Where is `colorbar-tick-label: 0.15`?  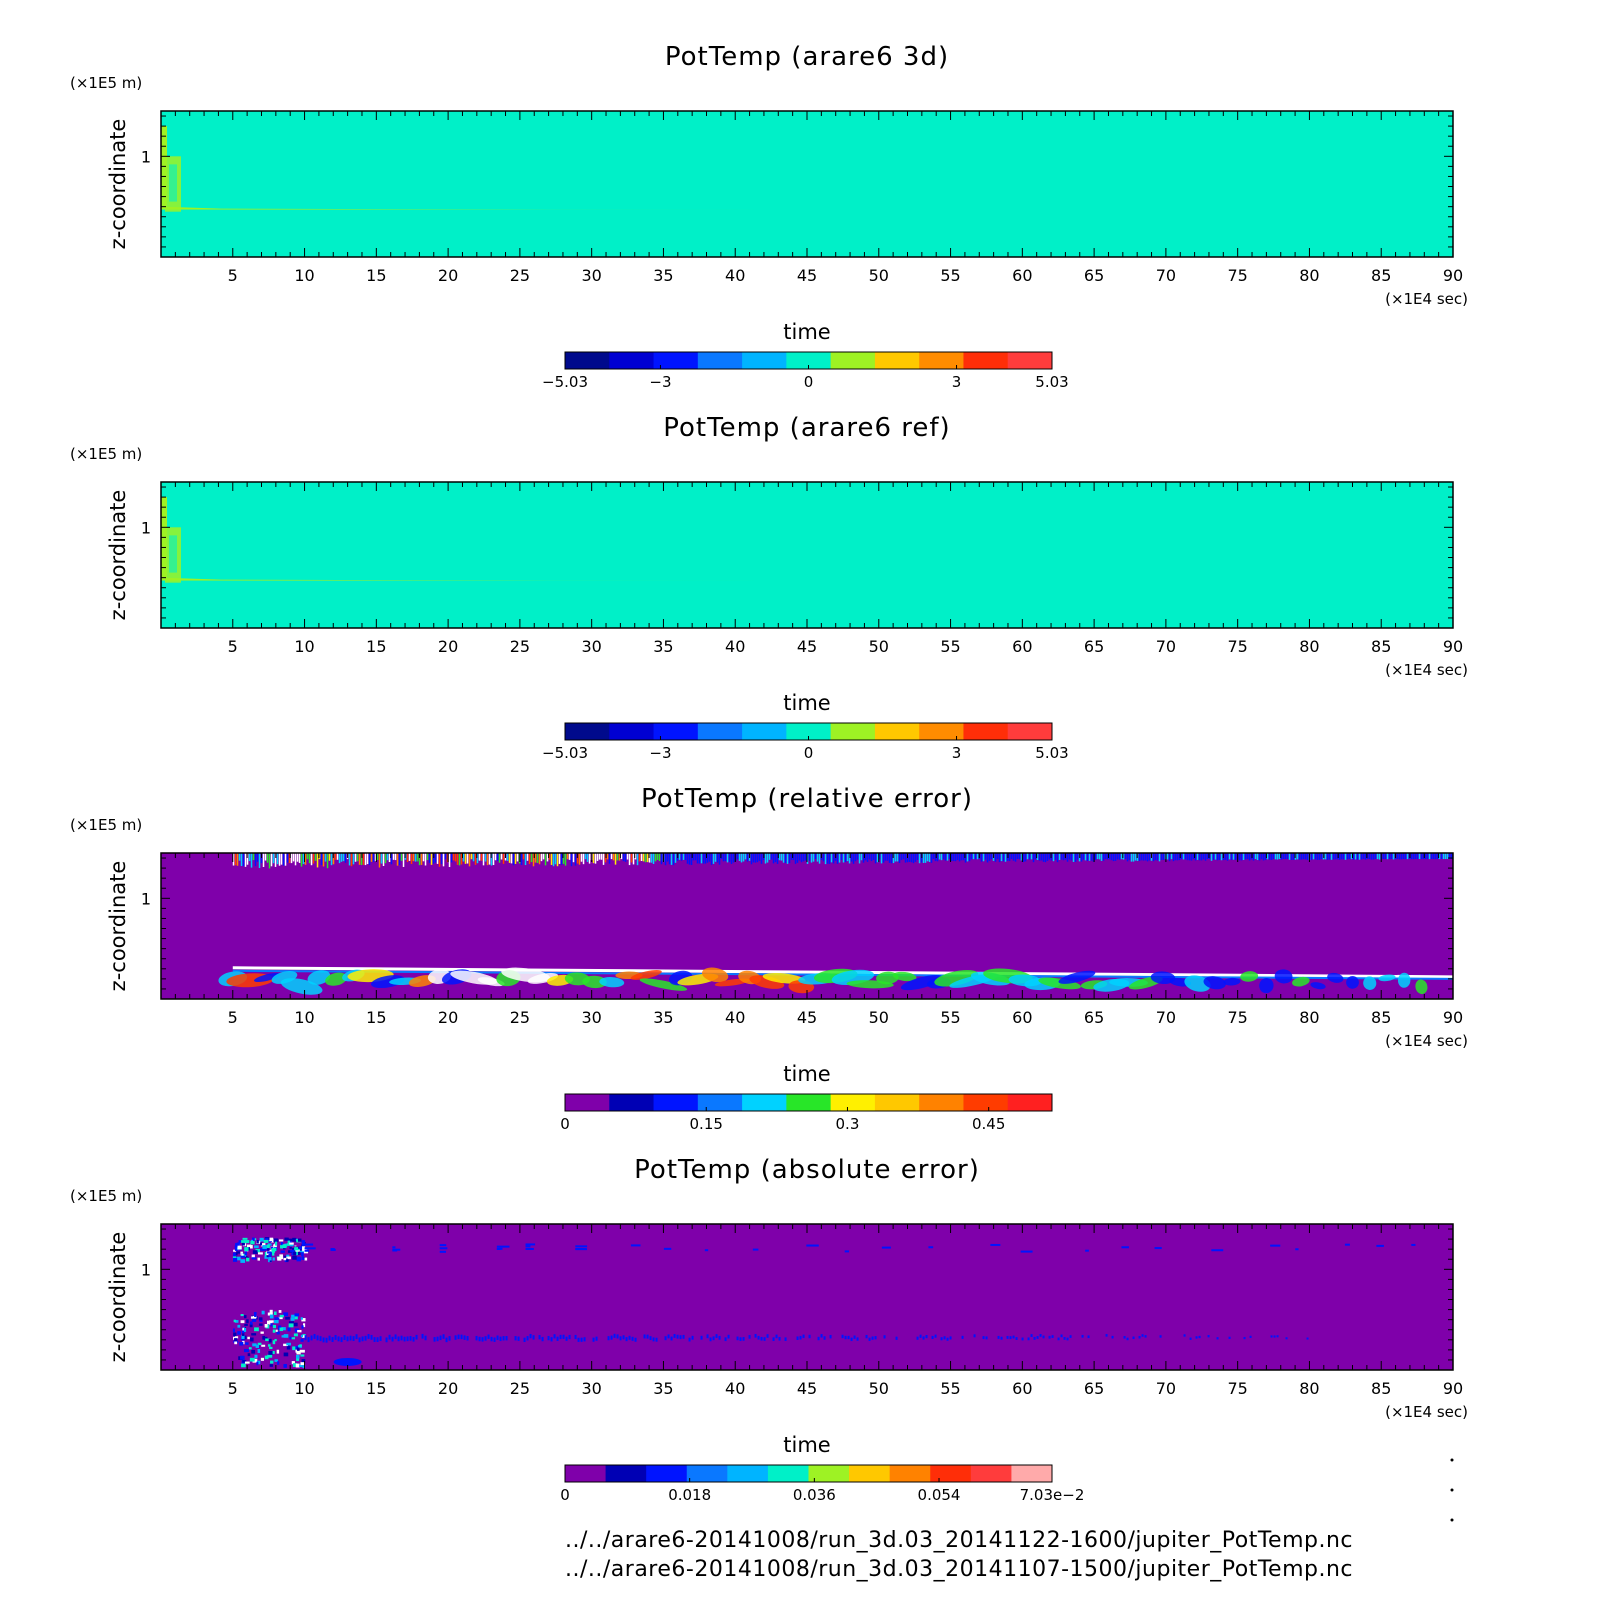
colorbar-tick-label: 0.15 is located at coordinates (706, 1124).